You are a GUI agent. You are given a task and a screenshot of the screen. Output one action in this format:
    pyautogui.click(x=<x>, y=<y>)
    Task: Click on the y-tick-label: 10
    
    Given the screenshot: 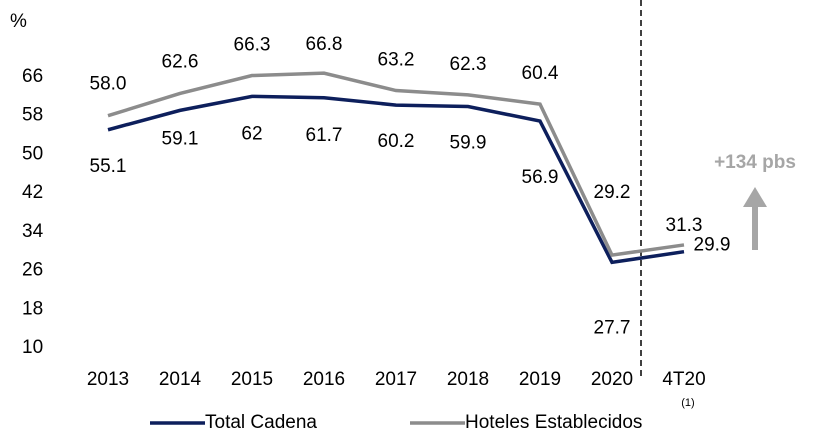 What is the action you would take?
    pyautogui.click(x=32, y=347)
    